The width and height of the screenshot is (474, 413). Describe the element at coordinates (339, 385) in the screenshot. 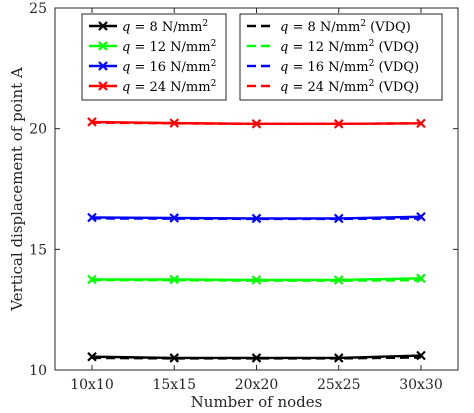

I see `x-tick-label: 25x25` at that location.